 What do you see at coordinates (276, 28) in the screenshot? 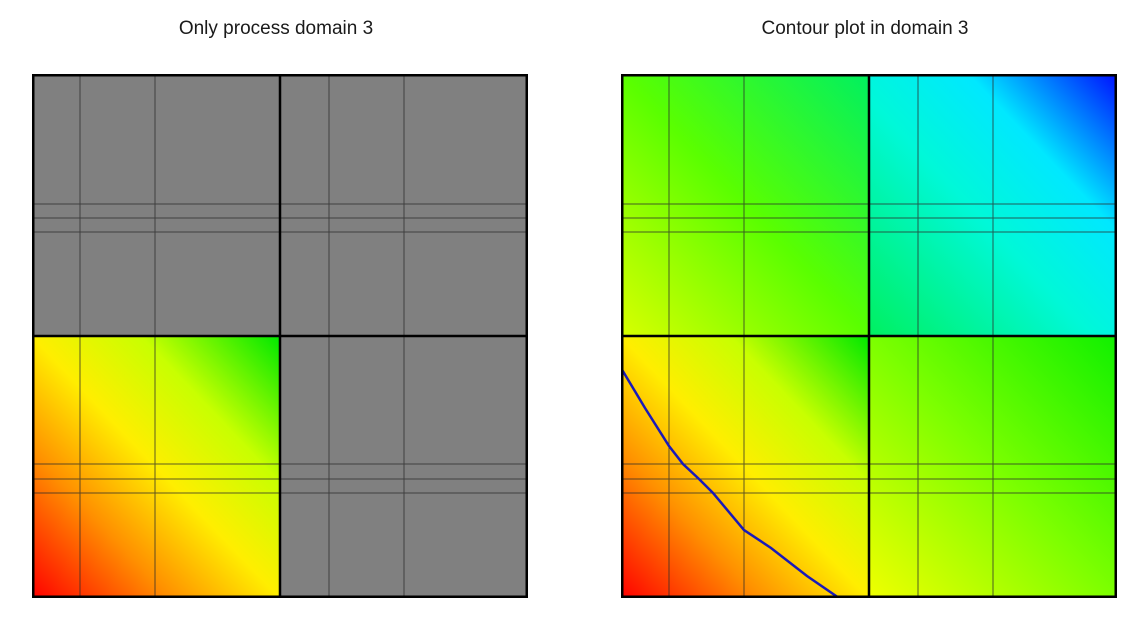
I see `left-panel-title: Only process domain 3` at bounding box center [276, 28].